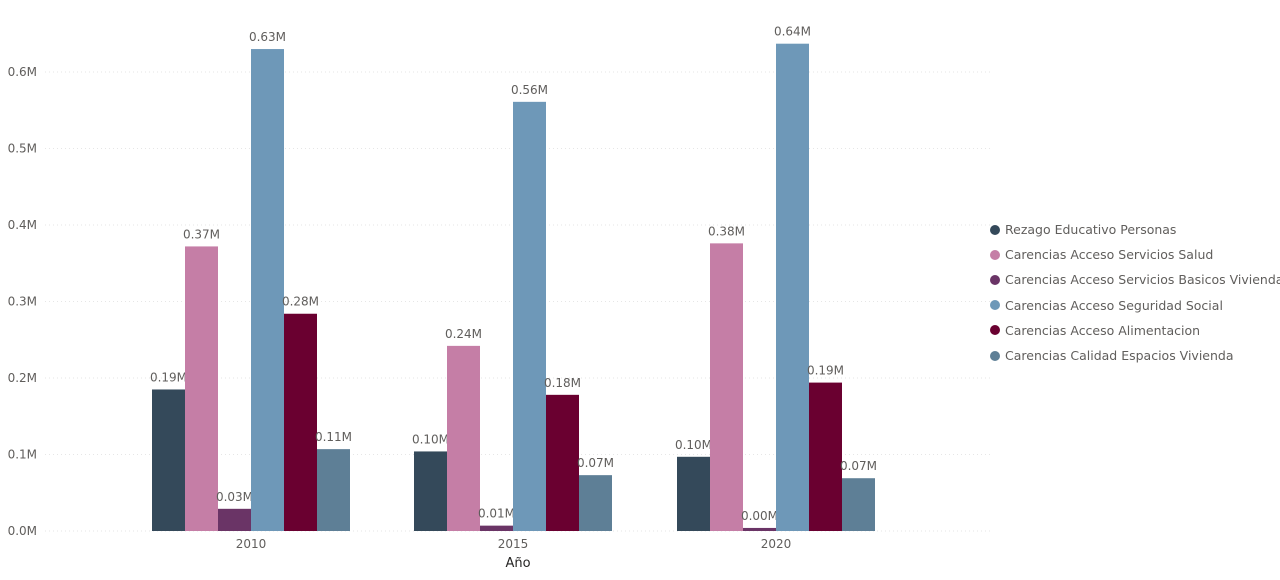 This screenshot has height=580, width=1280. What do you see at coordinates (792, 32) in the screenshot?
I see `data-label: 0.64M` at bounding box center [792, 32].